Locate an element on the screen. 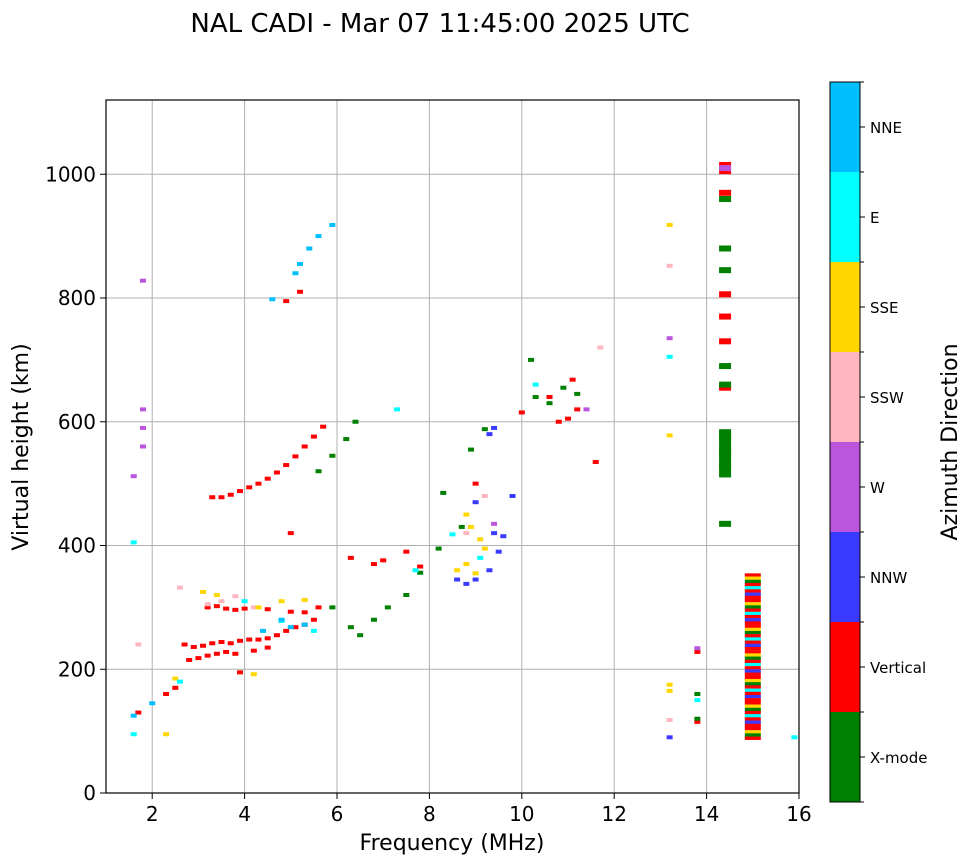  x-tick-label: 4 is located at coordinates (244, 814).